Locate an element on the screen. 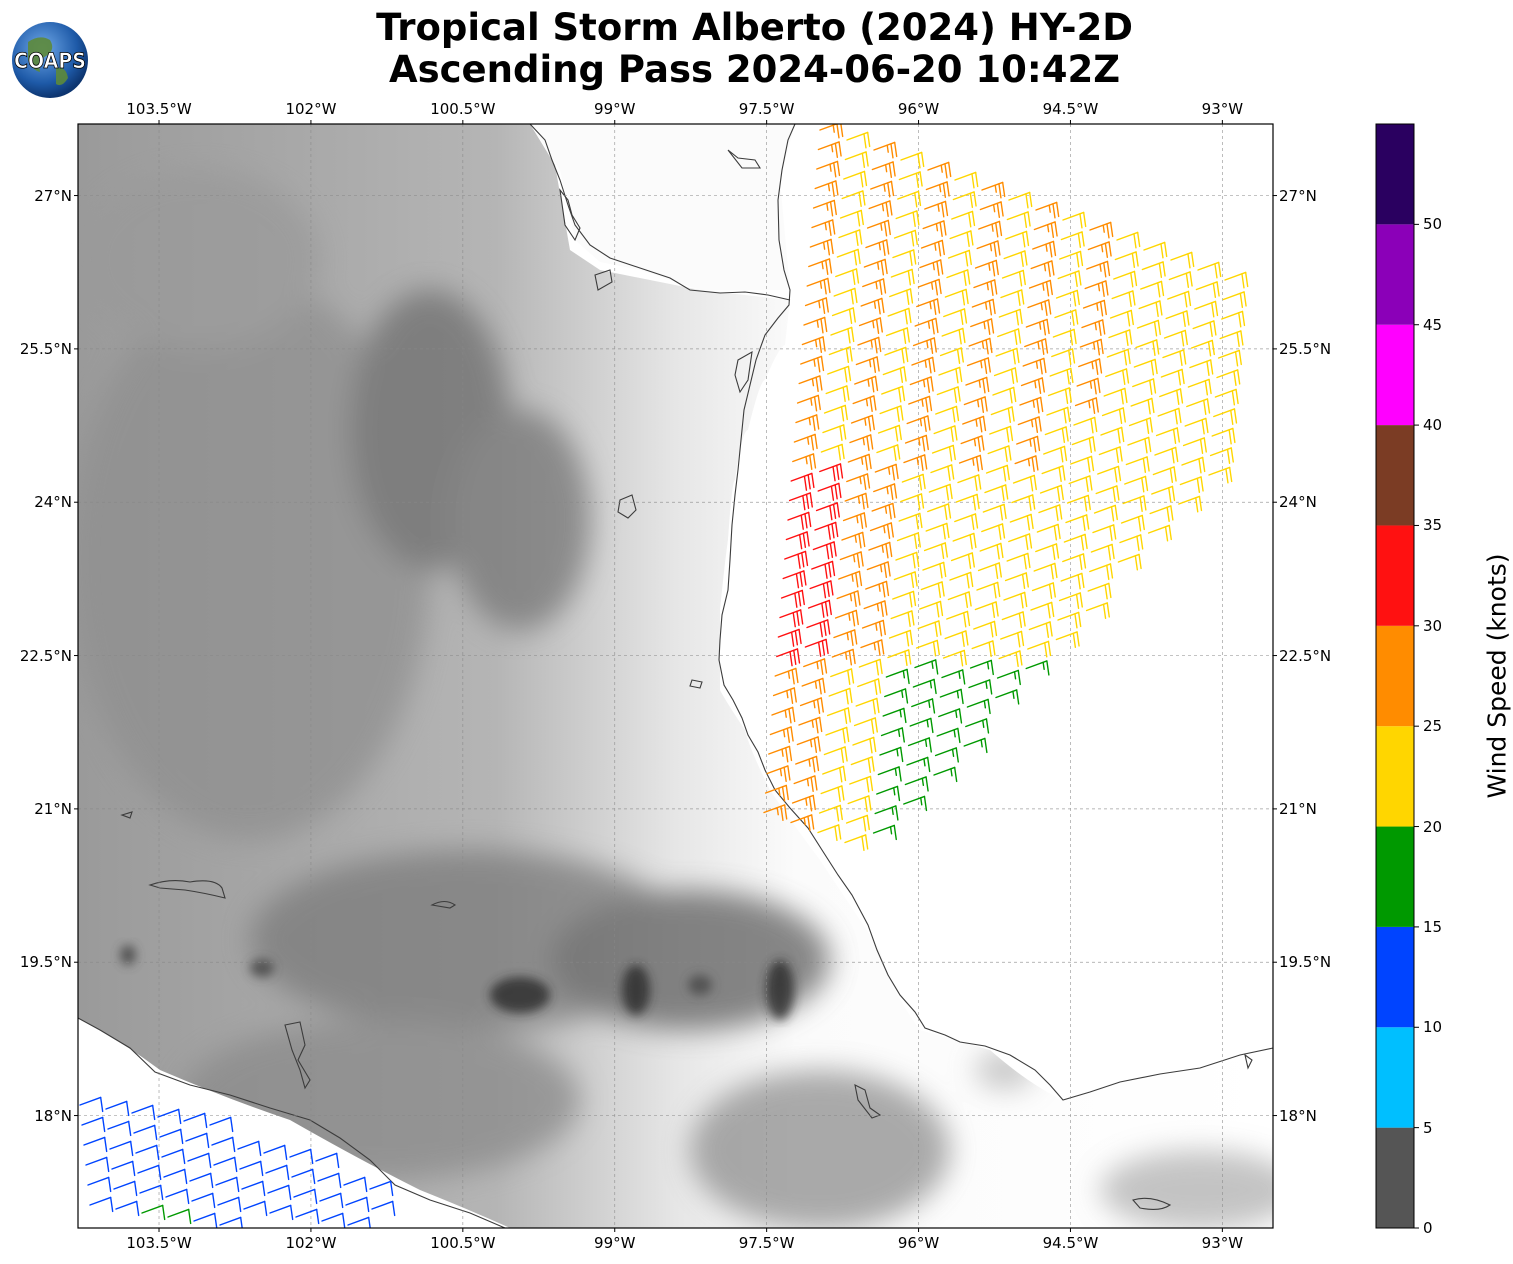 The image size is (1513, 1264). colorbar-tick-label: 10 is located at coordinates (1433, 1027).